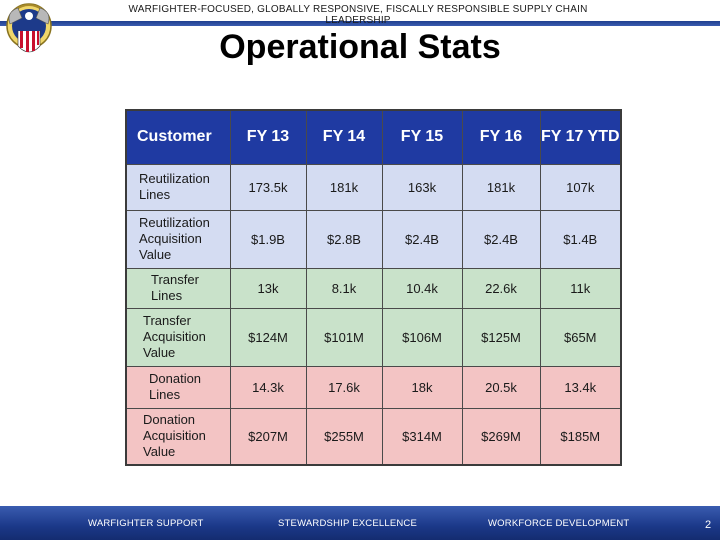  I want to click on table-cell: 163k, so click(422, 187).